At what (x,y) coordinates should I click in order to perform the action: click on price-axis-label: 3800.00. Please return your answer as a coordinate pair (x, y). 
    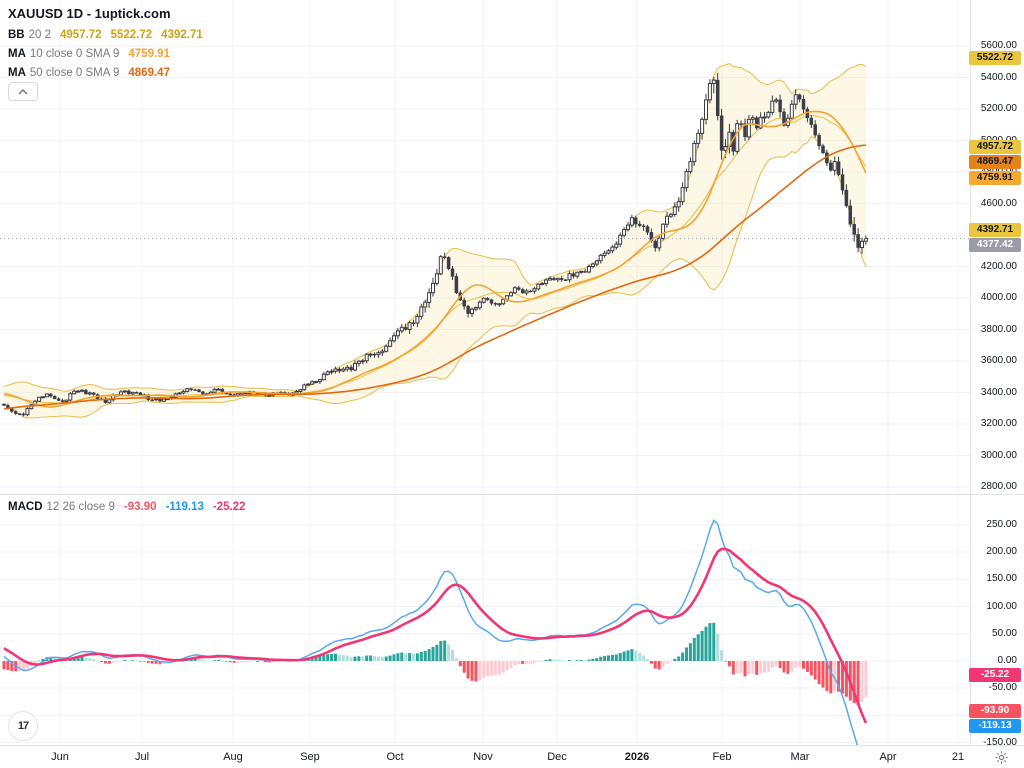
    Looking at the image, I should click on (998, 329).